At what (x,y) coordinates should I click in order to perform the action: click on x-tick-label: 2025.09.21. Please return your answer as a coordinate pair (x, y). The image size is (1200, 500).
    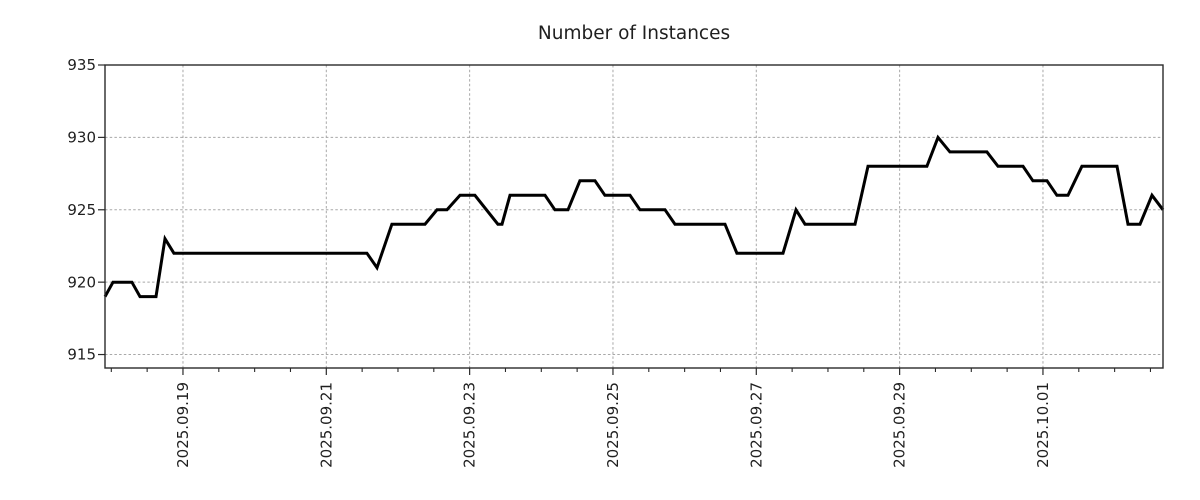
    Looking at the image, I should click on (326, 425).